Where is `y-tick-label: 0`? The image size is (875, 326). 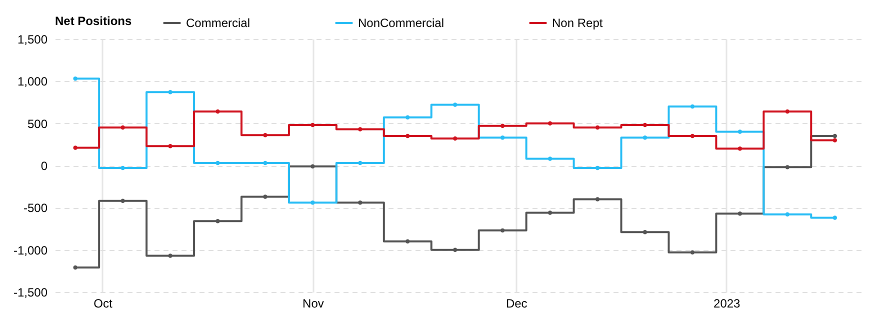 y-tick-label: 0 is located at coordinates (44, 166).